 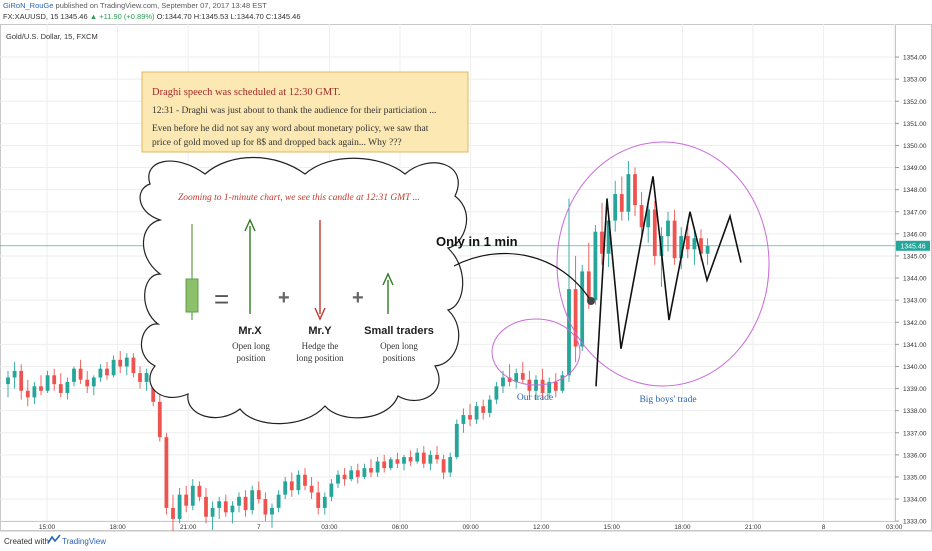 I want to click on x-tick-label: 7, so click(x=259, y=527).